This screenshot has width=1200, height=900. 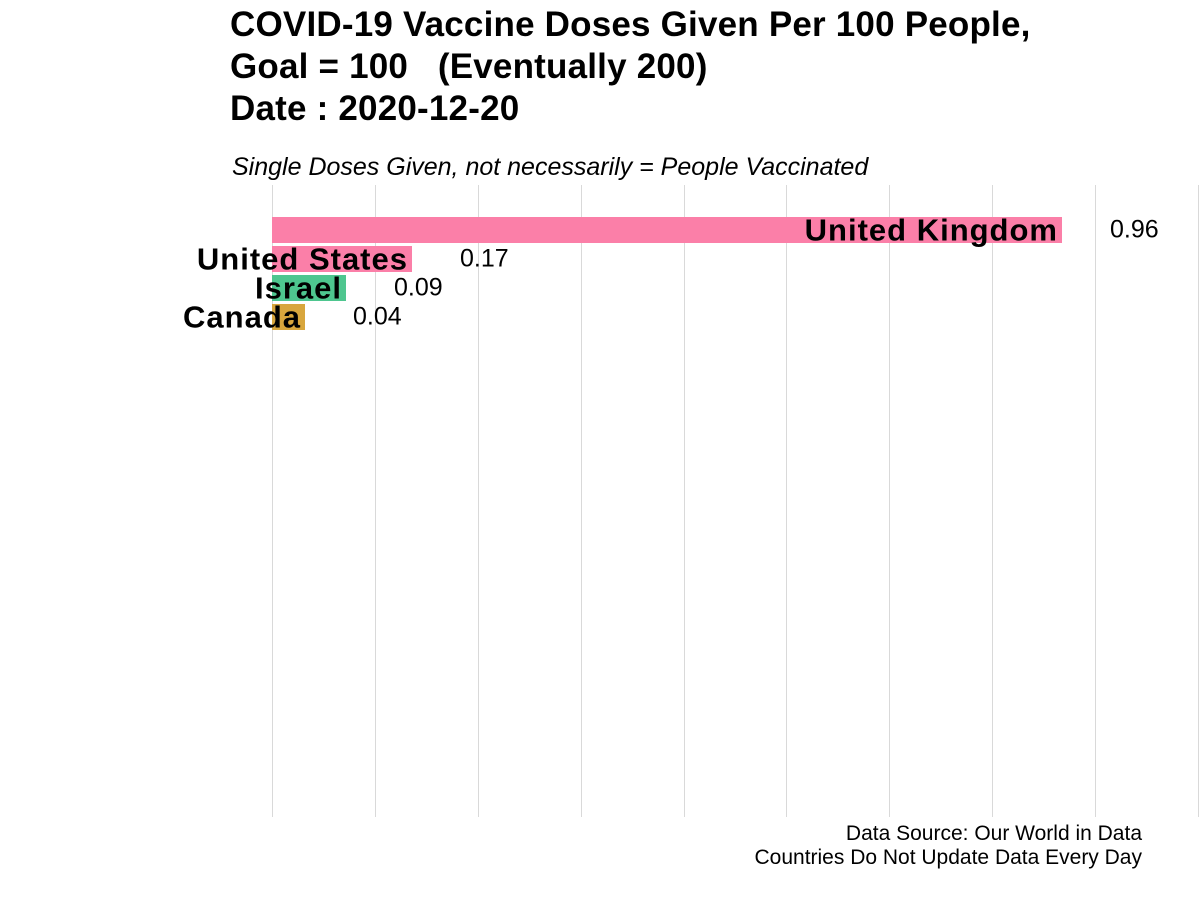 I want to click on bar-label-united-states: United States, so click(x=302, y=259).